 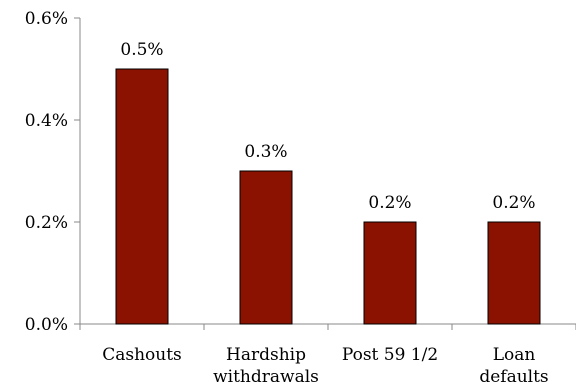 What do you see at coordinates (266, 355) in the screenshot?
I see `category-label: Hardship` at bounding box center [266, 355].